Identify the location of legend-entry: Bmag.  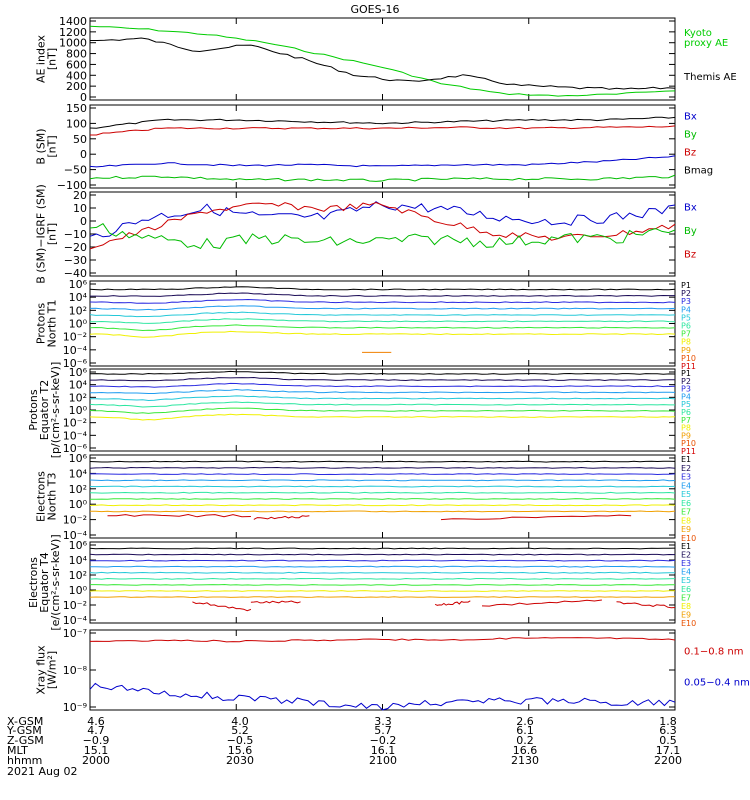
(698, 171).